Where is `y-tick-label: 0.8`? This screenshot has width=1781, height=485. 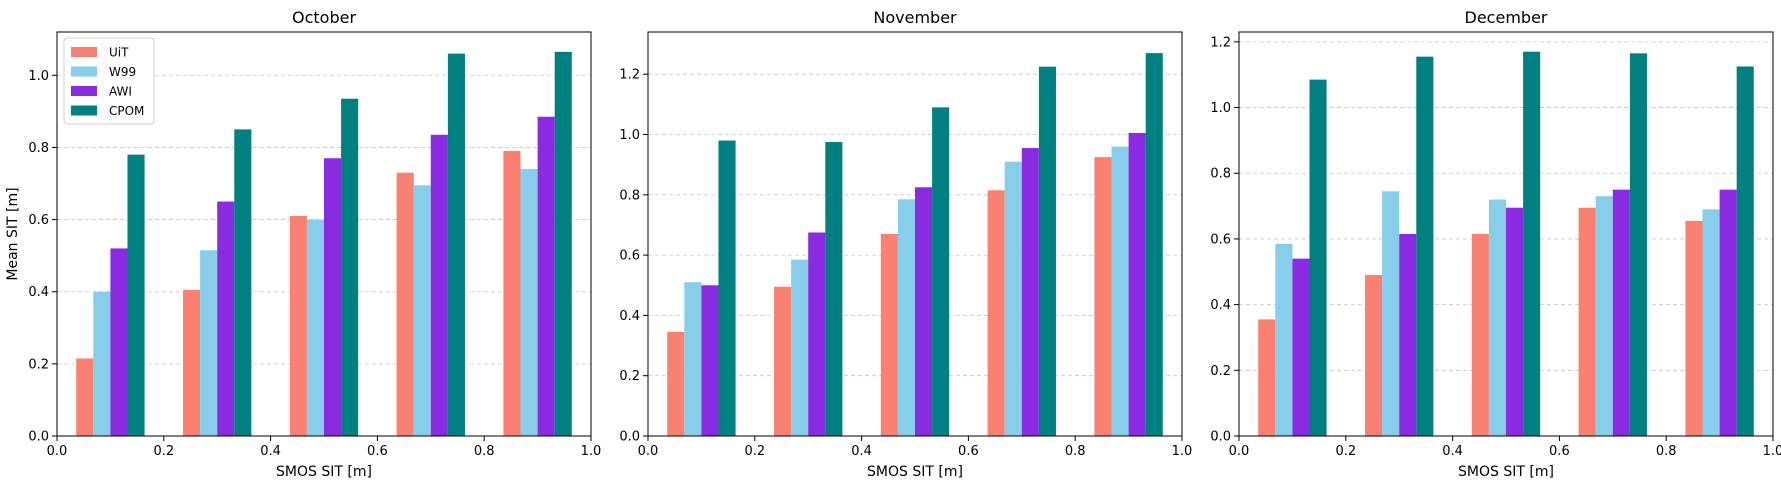
y-tick-label: 0.8 is located at coordinates (38, 148).